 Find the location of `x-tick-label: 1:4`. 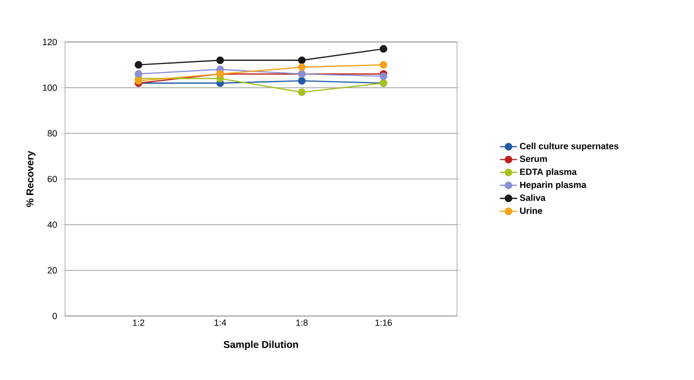

x-tick-label: 1:4 is located at coordinates (220, 323).